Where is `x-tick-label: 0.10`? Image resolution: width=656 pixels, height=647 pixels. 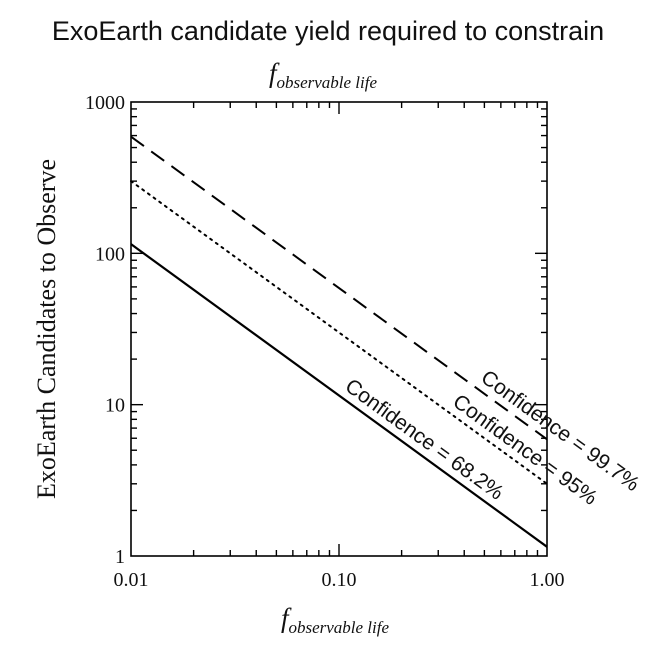
x-tick-label: 0.10 is located at coordinates (339, 580).